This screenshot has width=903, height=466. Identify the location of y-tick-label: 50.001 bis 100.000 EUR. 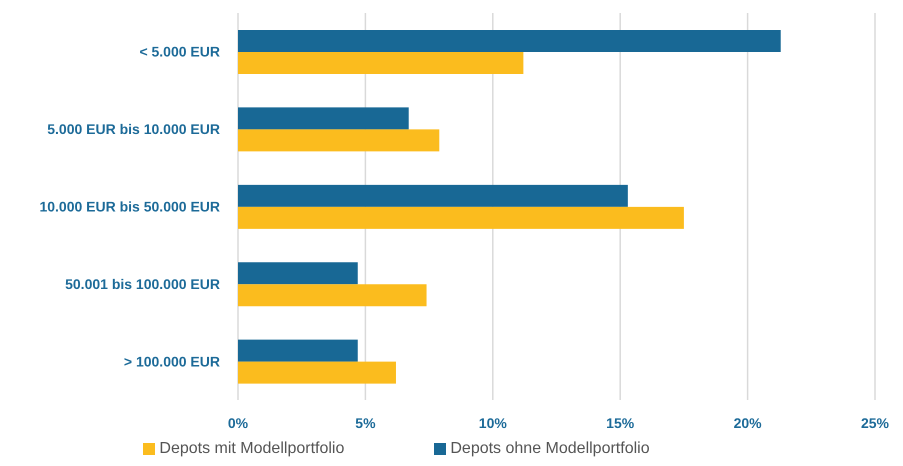
(142, 284).